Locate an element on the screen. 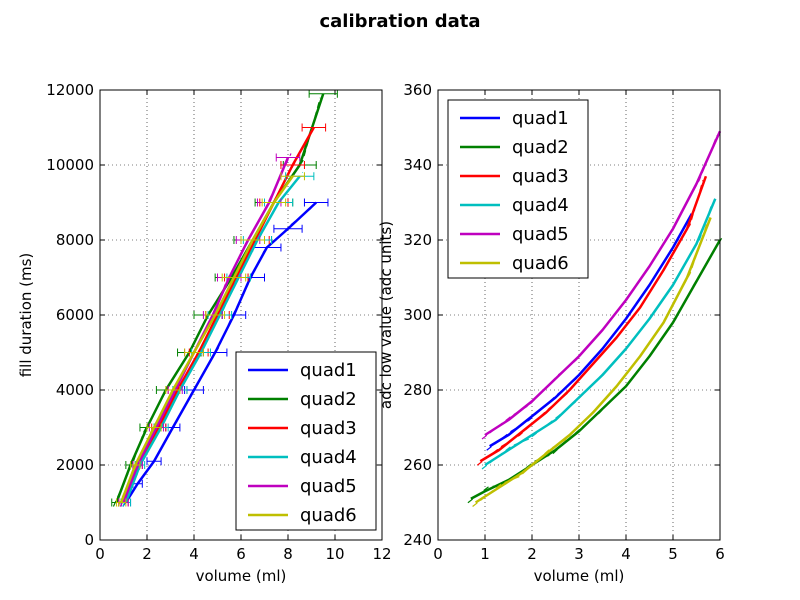 The image size is (800, 600). y-tick-label: 2000 is located at coordinates (75, 465).